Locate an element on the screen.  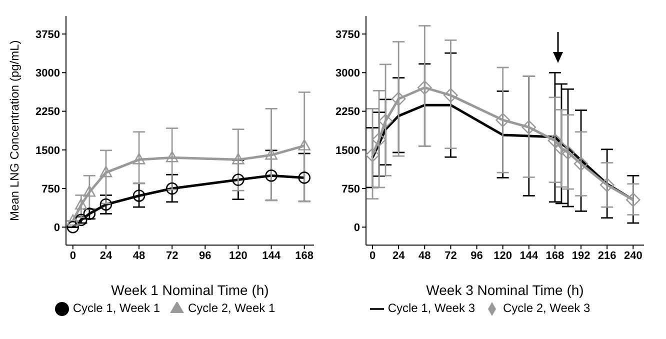
x-axis-title: Week 1 Nominal Time (h) is located at coordinates (190, 290).